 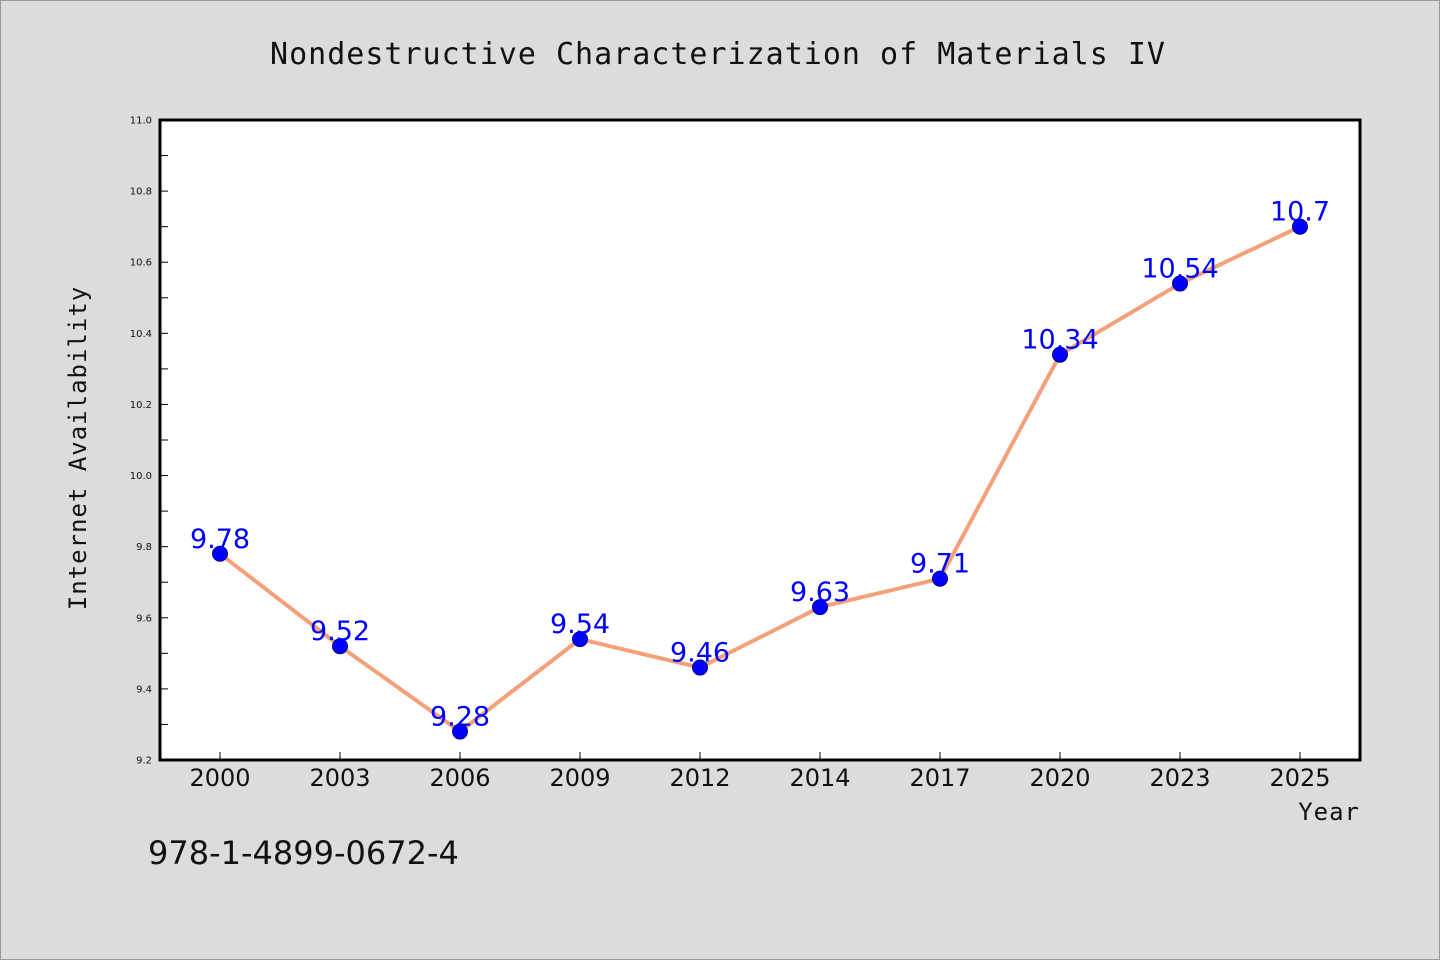 I want to click on y-tick-label: 10.0, so click(x=141, y=476).